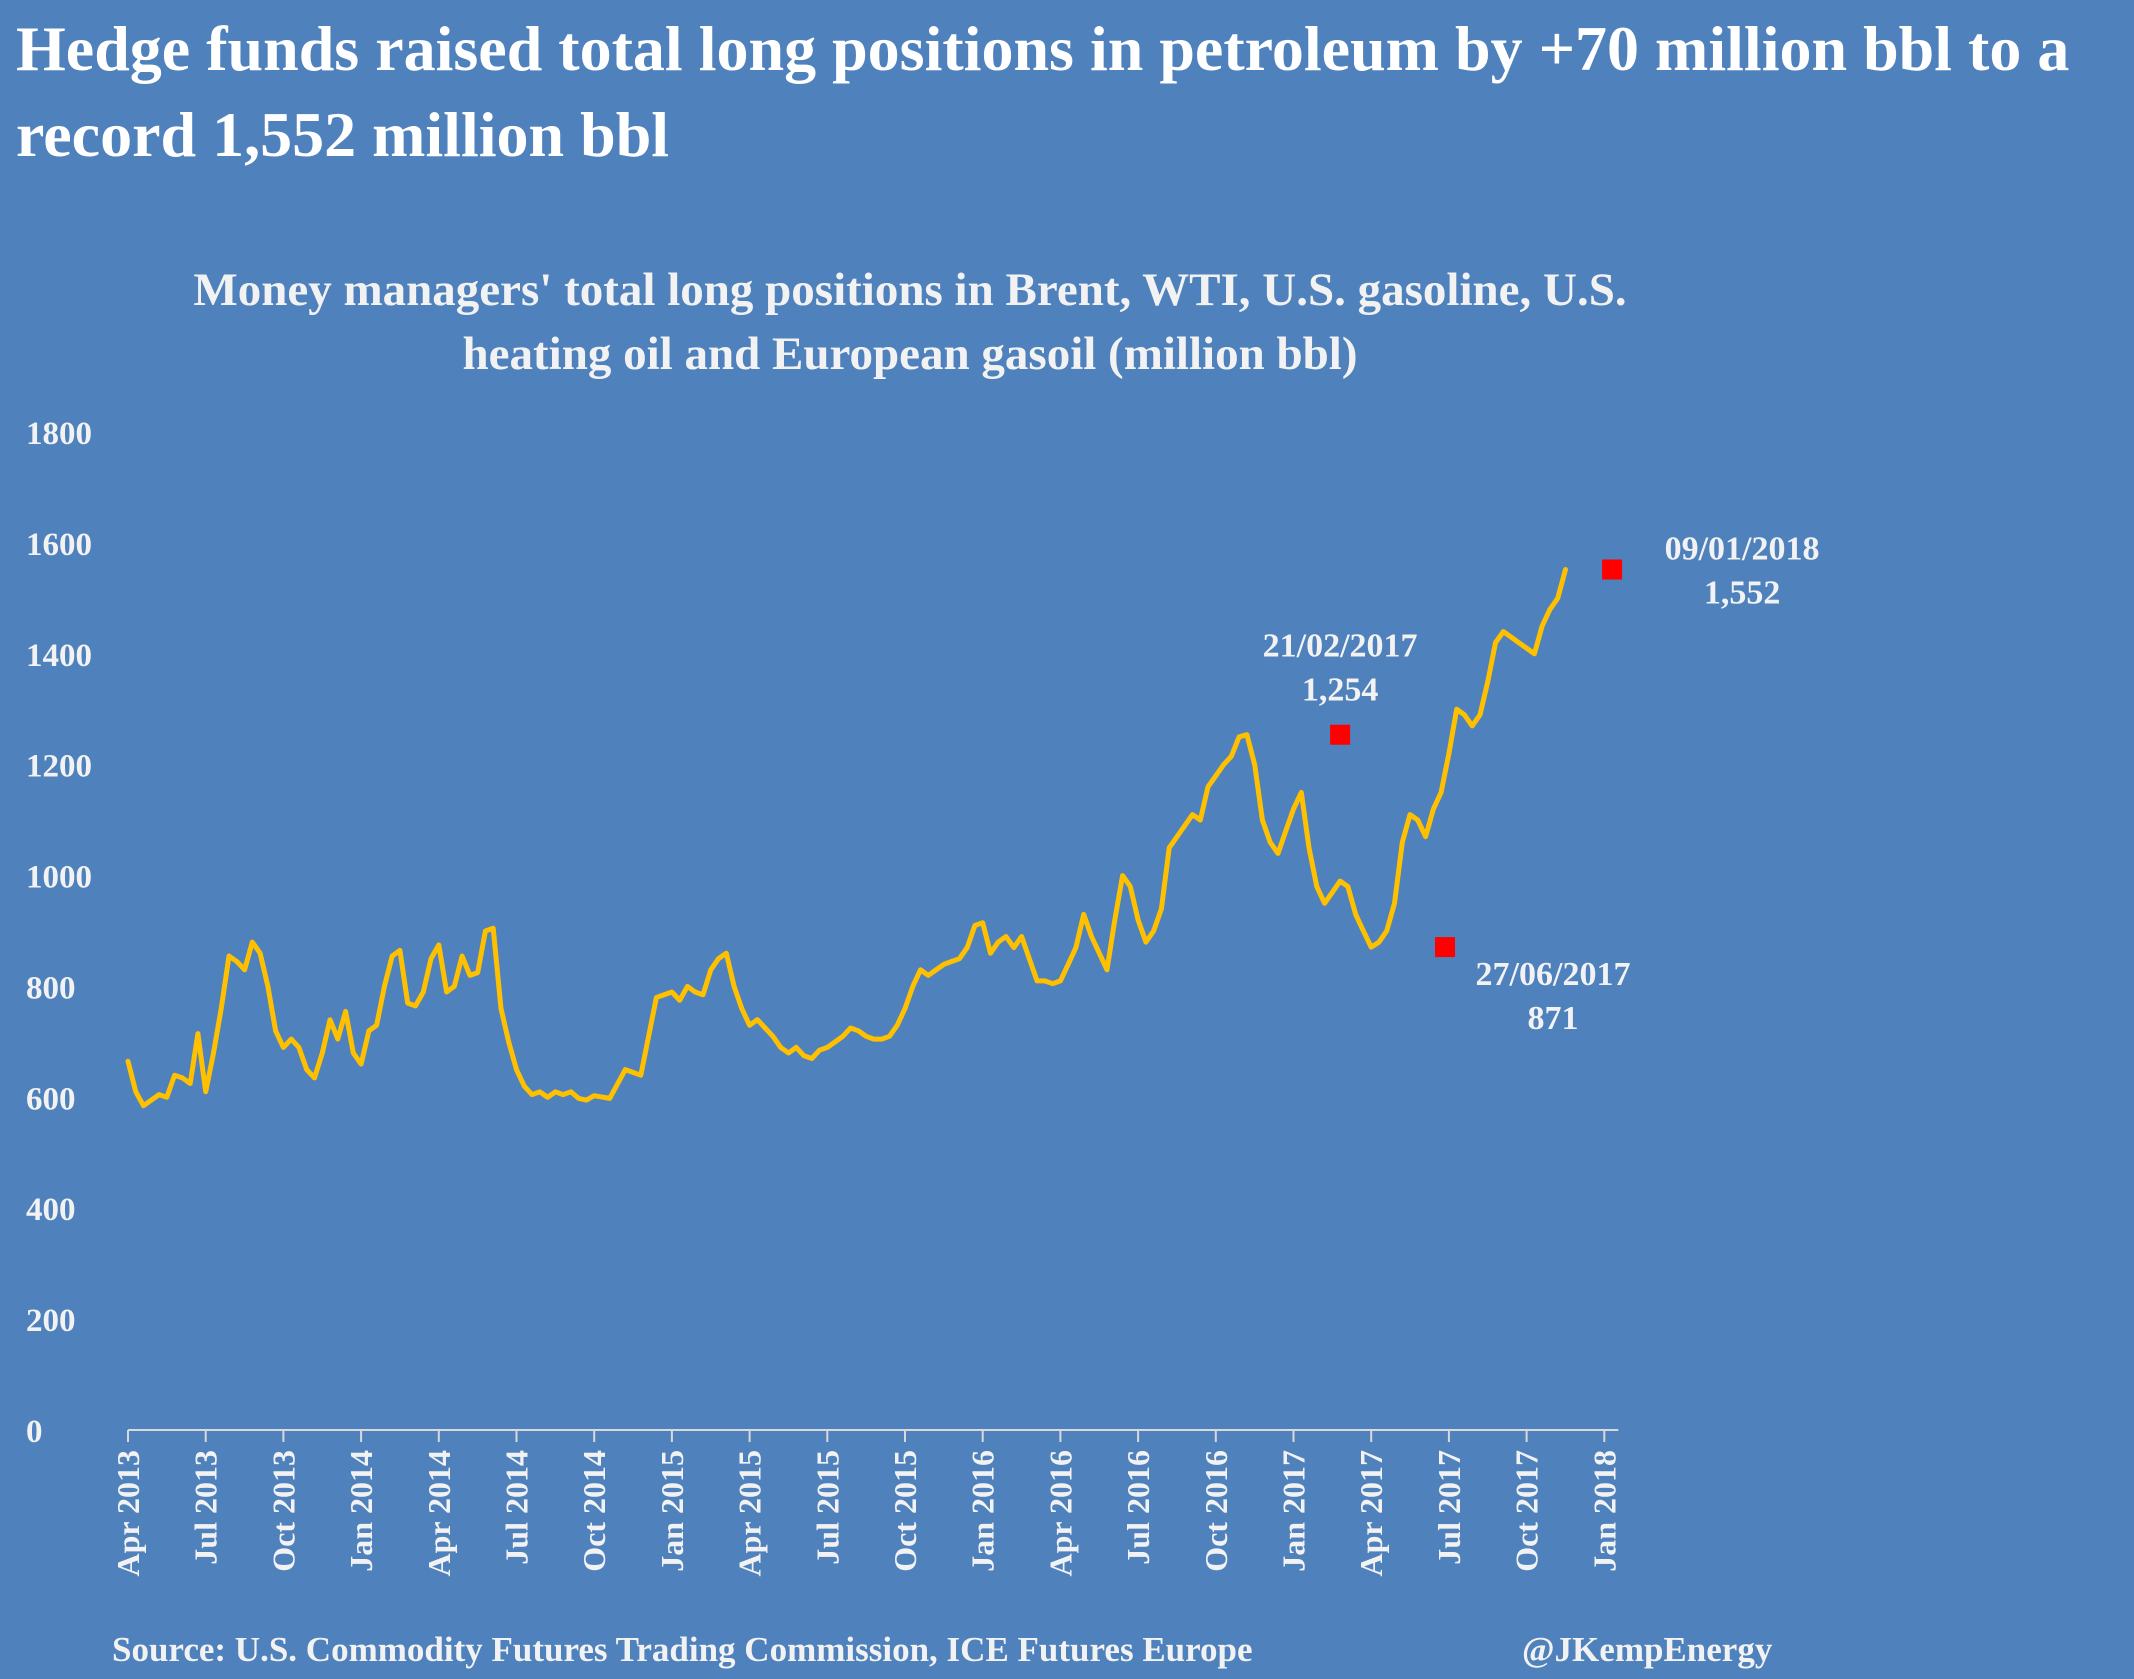  Describe the element at coordinates (517, 1507) in the screenshot. I see `x-tick-label: Jul 2014` at that location.